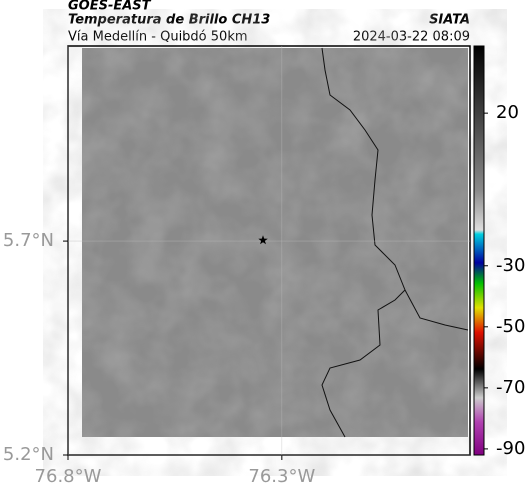  Describe the element at coordinates (479, 250) in the screenshot. I see `colorbar` at that location.